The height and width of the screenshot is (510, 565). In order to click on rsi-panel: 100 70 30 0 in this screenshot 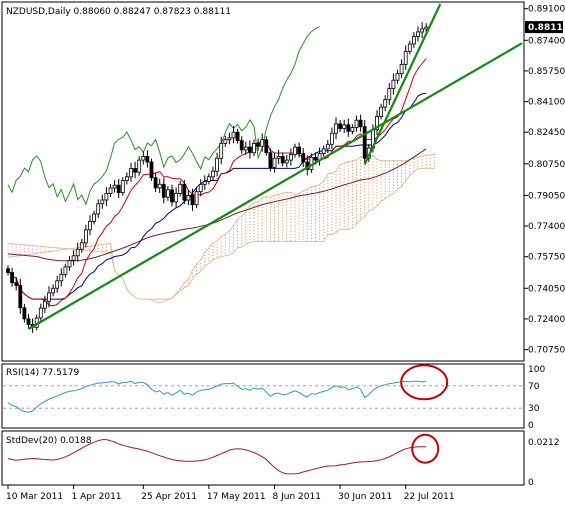, I will do `click(274, 398)`.